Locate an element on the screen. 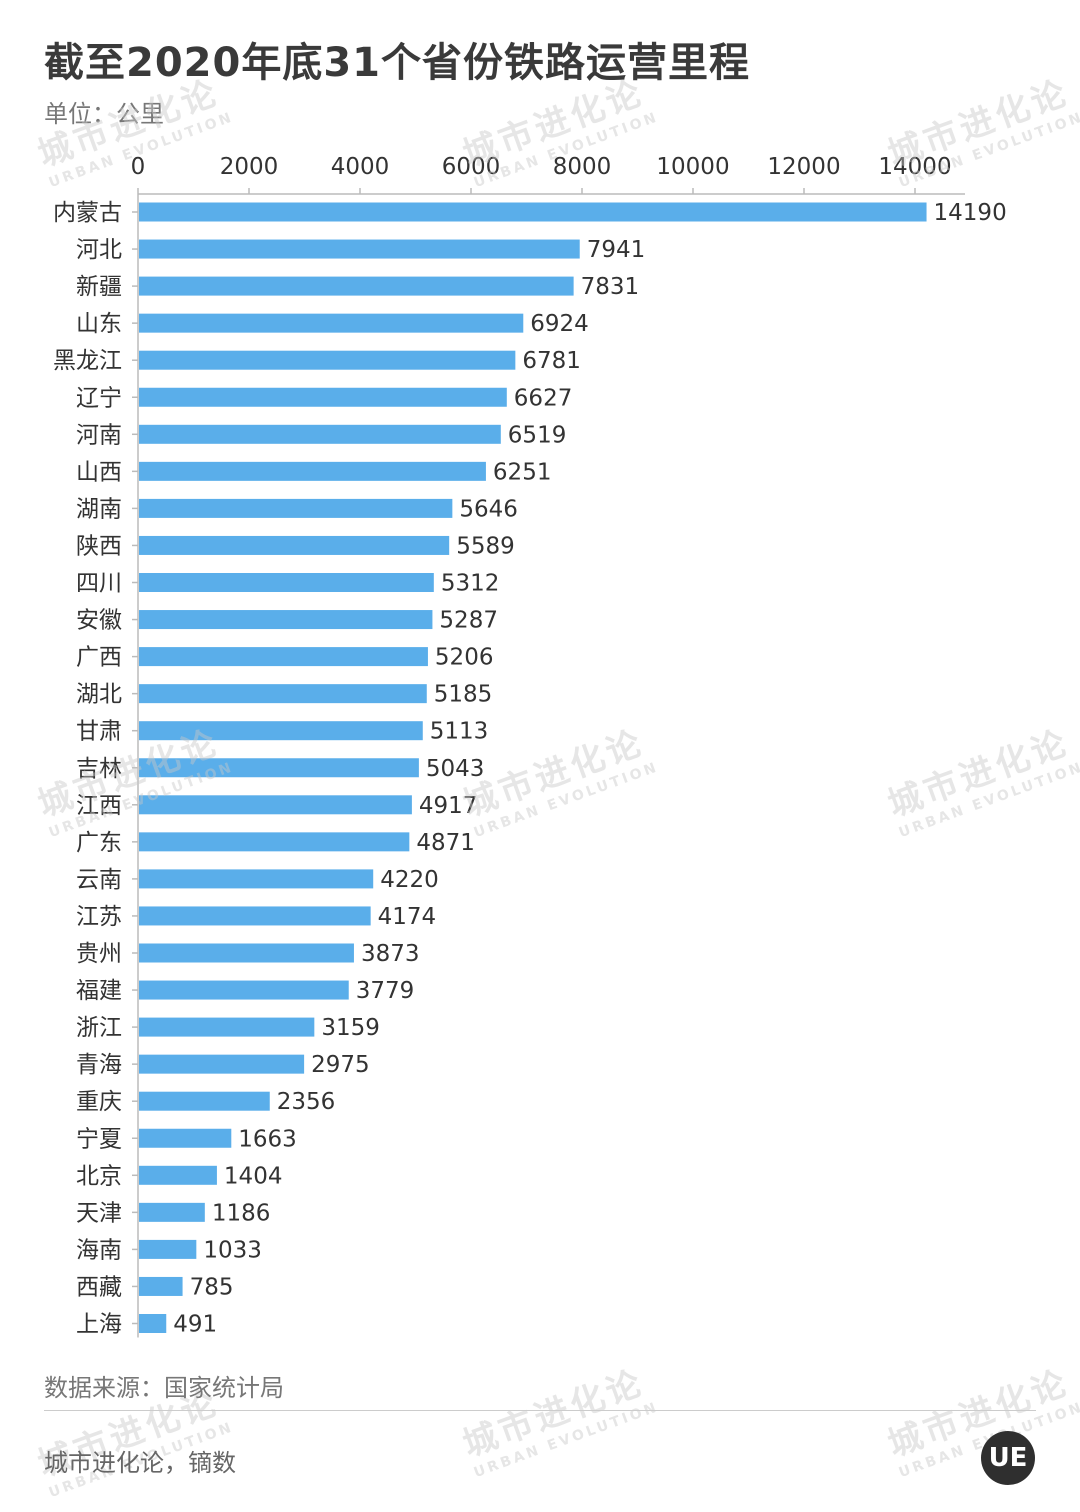 Image resolution: width=1080 pixels, height=1512 pixels. category-label: 山东 is located at coordinates (99, 324).